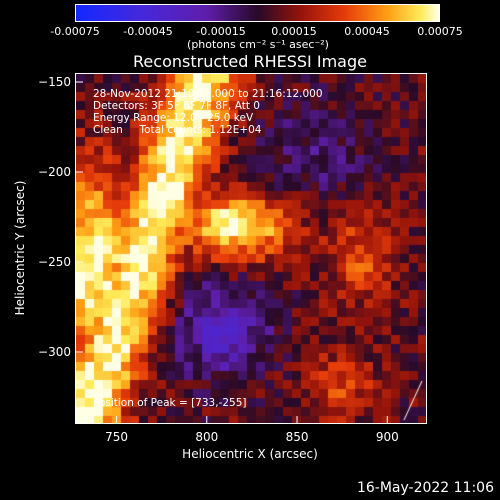 This screenshot has width=500, height=500. Describe the element at coordinates (54, 352) in the screenshot. I see `y-tick-label: −300` at that location.